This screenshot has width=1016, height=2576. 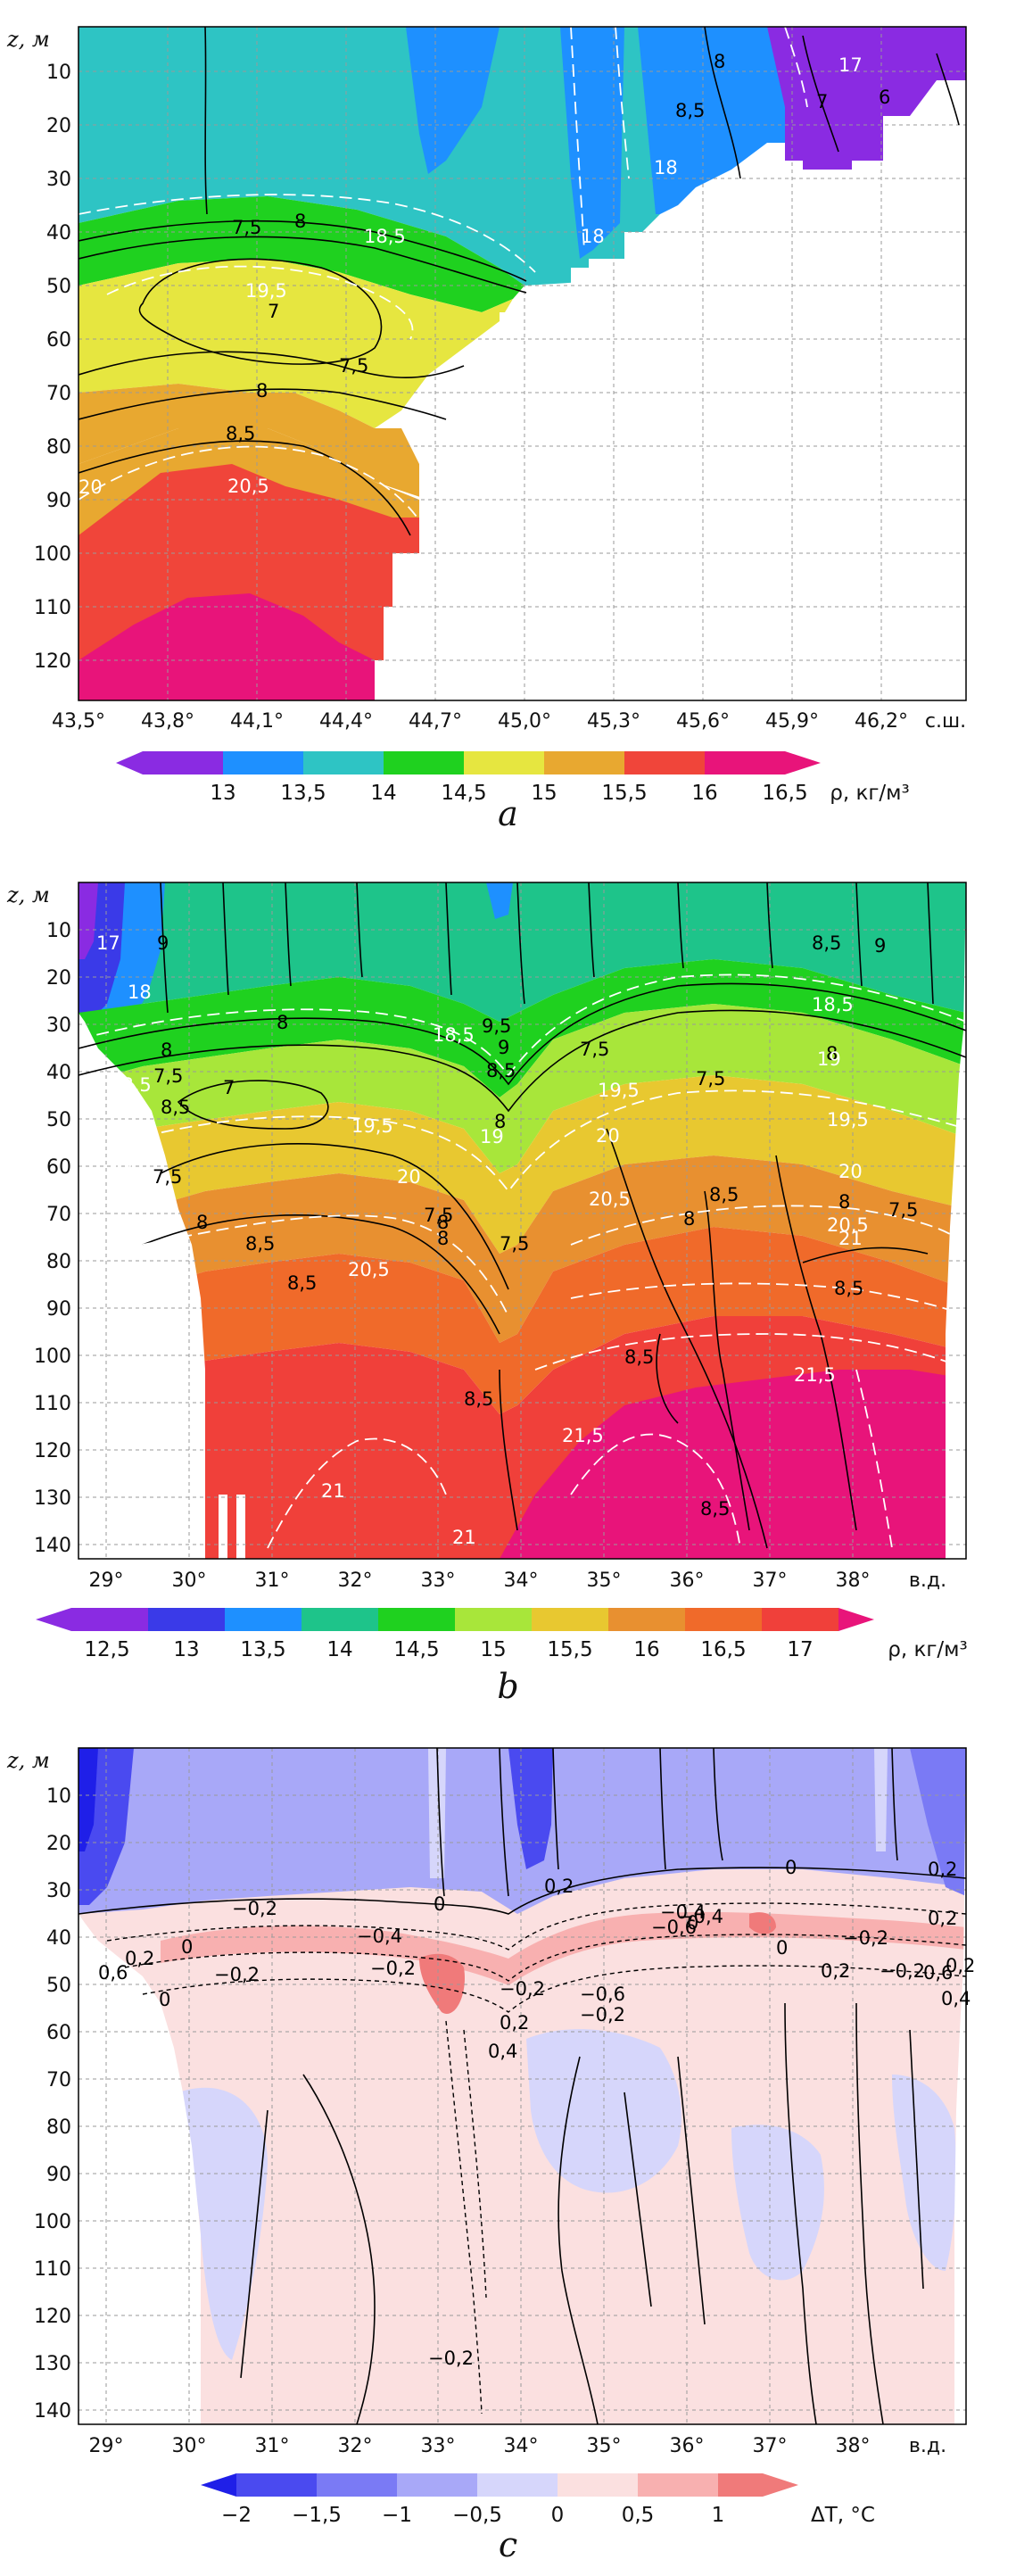 What do you see at coordinates (853, 1581) in the screenshot?
I see `x-tick: 38°` at bounding box center [853, 1581].